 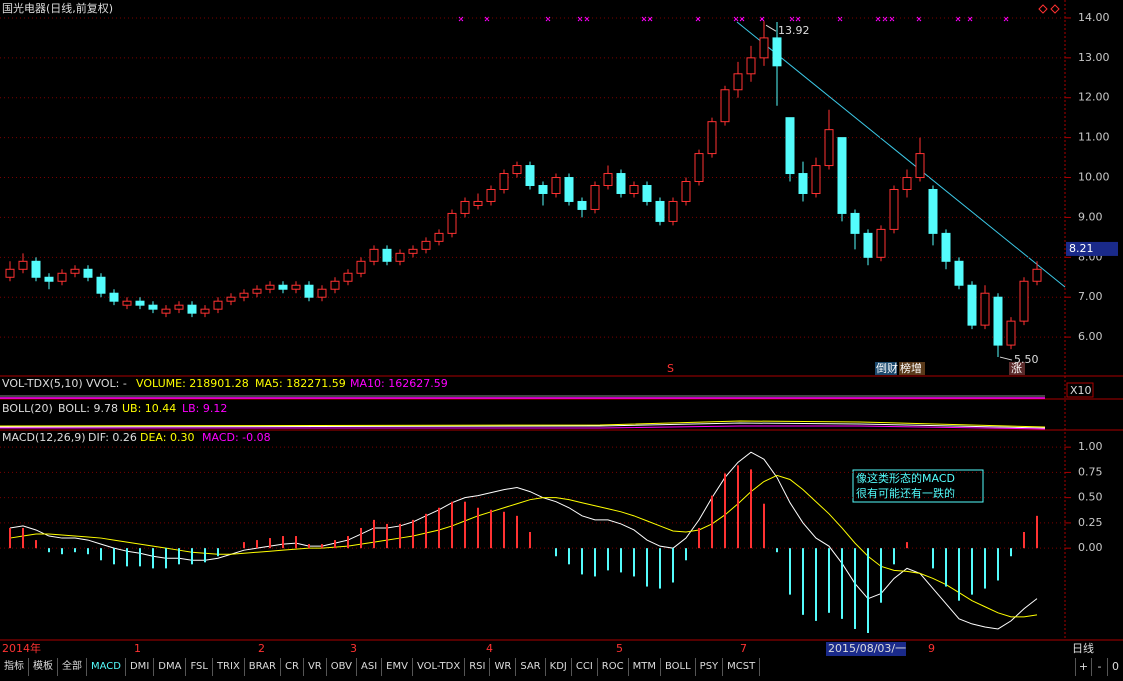 What do you see at coordinates (399, 383) in the screenshot?
I see `indicator-value: MA10: 162627.59` at bounding box center [399, 383].